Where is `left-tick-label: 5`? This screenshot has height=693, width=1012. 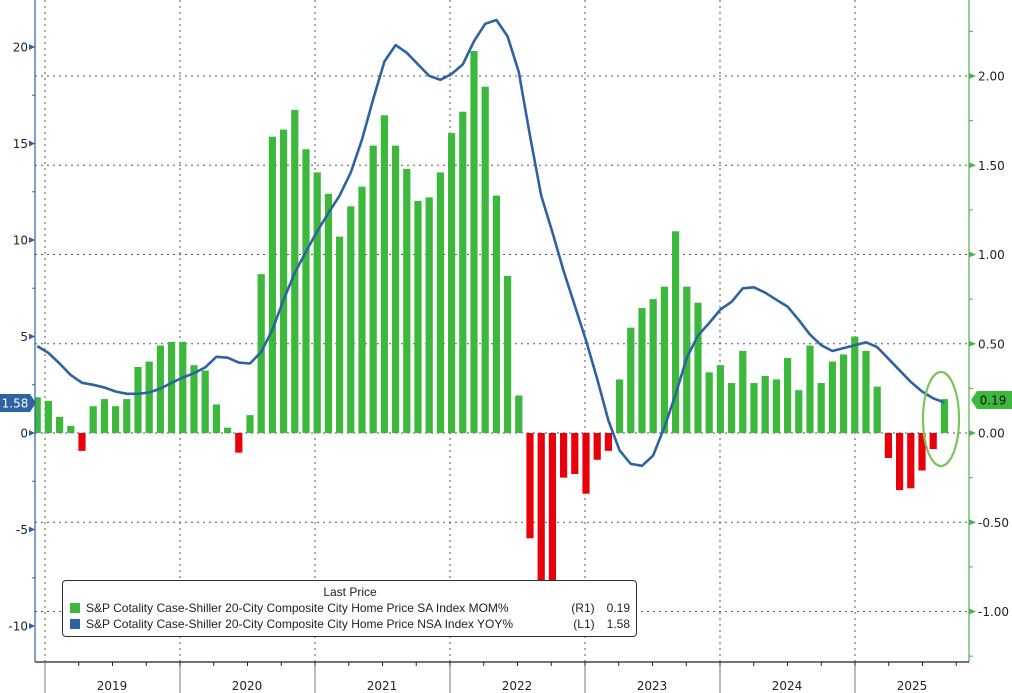 left-tick-label: 5 is located at coordinates (24, 337).